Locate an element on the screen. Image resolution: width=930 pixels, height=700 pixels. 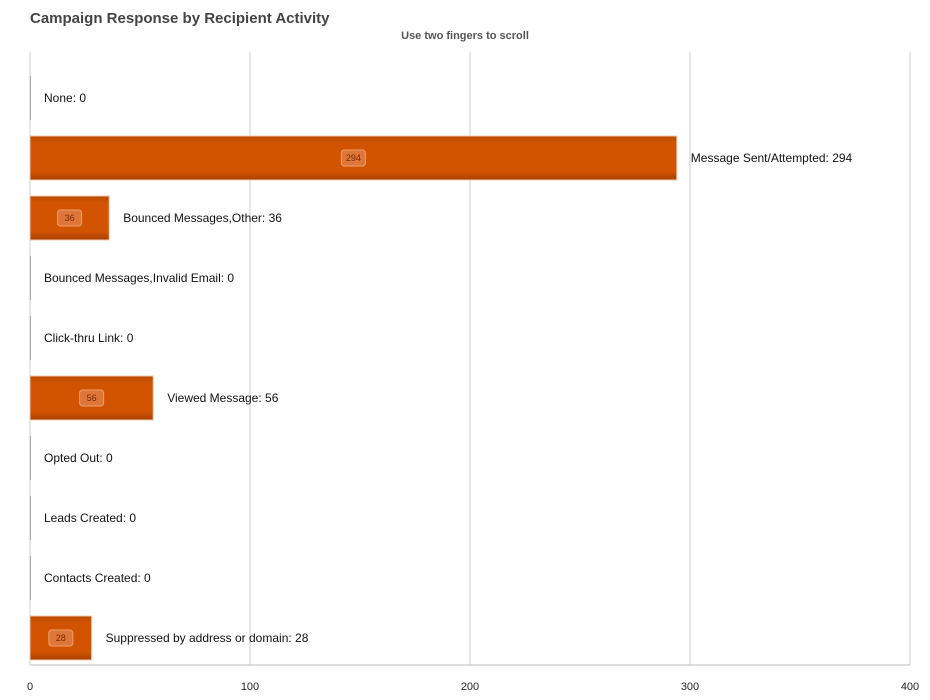
bar-data-label: Leads Created: 0 is located at coordinates (90, 518).